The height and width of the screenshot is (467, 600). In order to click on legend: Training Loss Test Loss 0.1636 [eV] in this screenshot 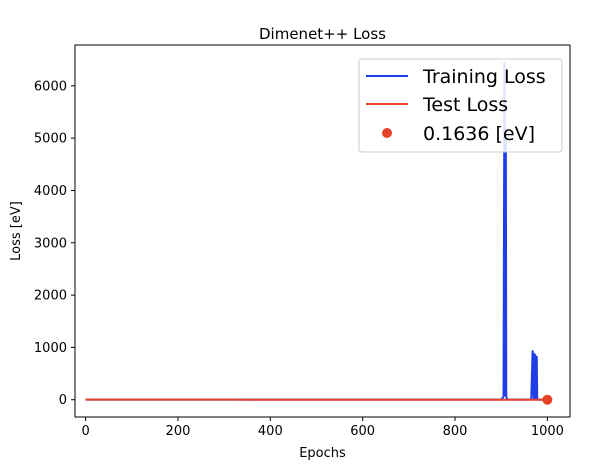, I will do `click(460, 105)`.